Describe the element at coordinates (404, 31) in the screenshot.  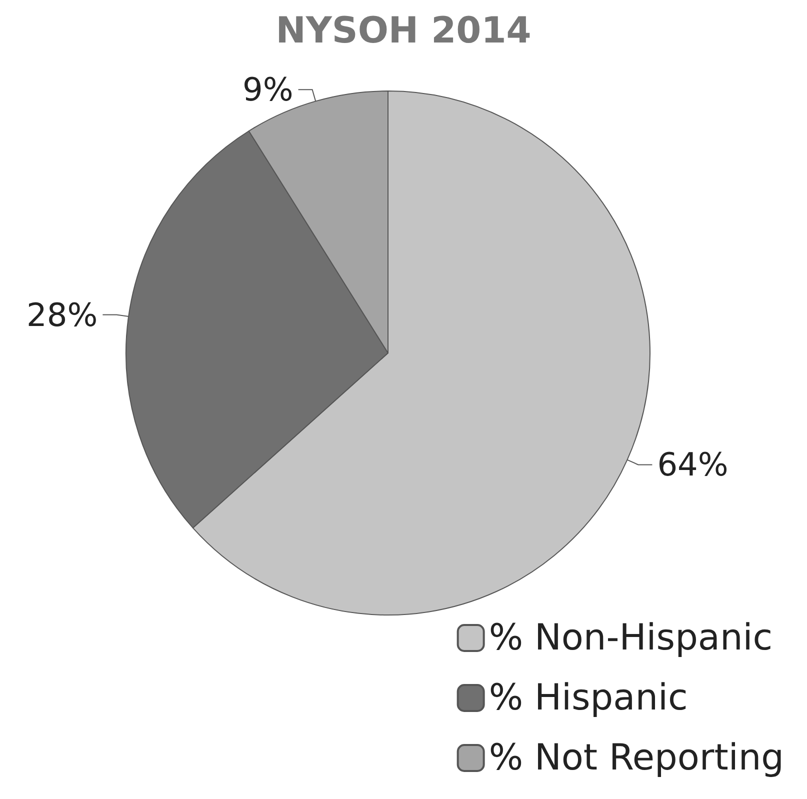
I see `chart-title: NYSOH 2014` at that location.